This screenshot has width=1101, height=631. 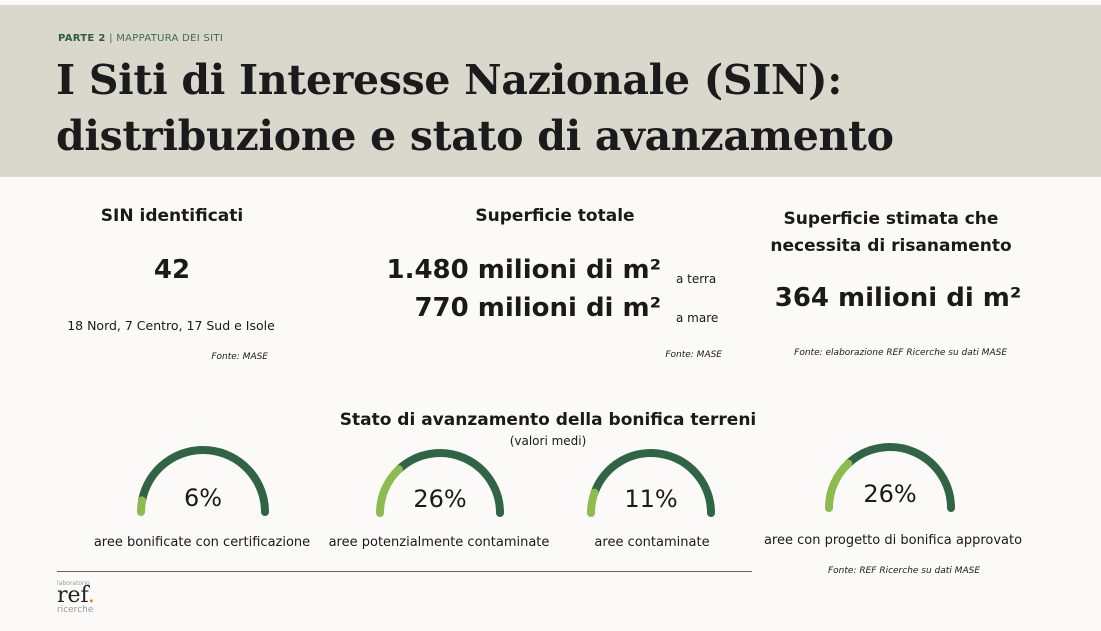 What do you see at coordinates (651, 499) in the screenshot?
I see `gauge-value: 11%` at bounding box center [651, 499].